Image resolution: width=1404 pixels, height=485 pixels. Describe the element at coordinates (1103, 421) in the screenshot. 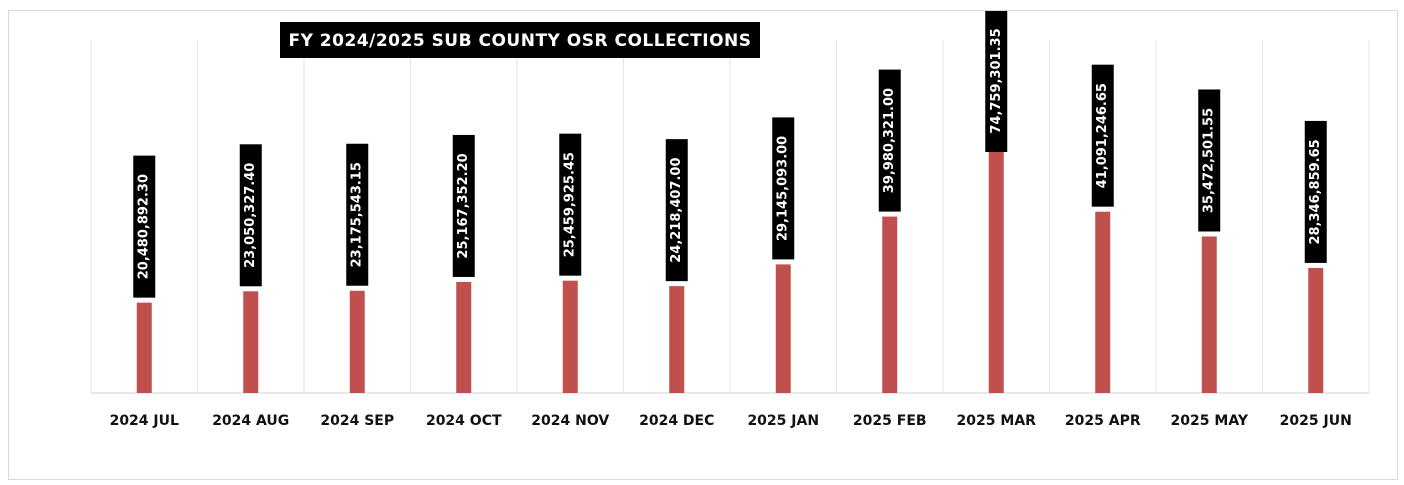

I see `x-tick-label: 2025 APR` at that location.